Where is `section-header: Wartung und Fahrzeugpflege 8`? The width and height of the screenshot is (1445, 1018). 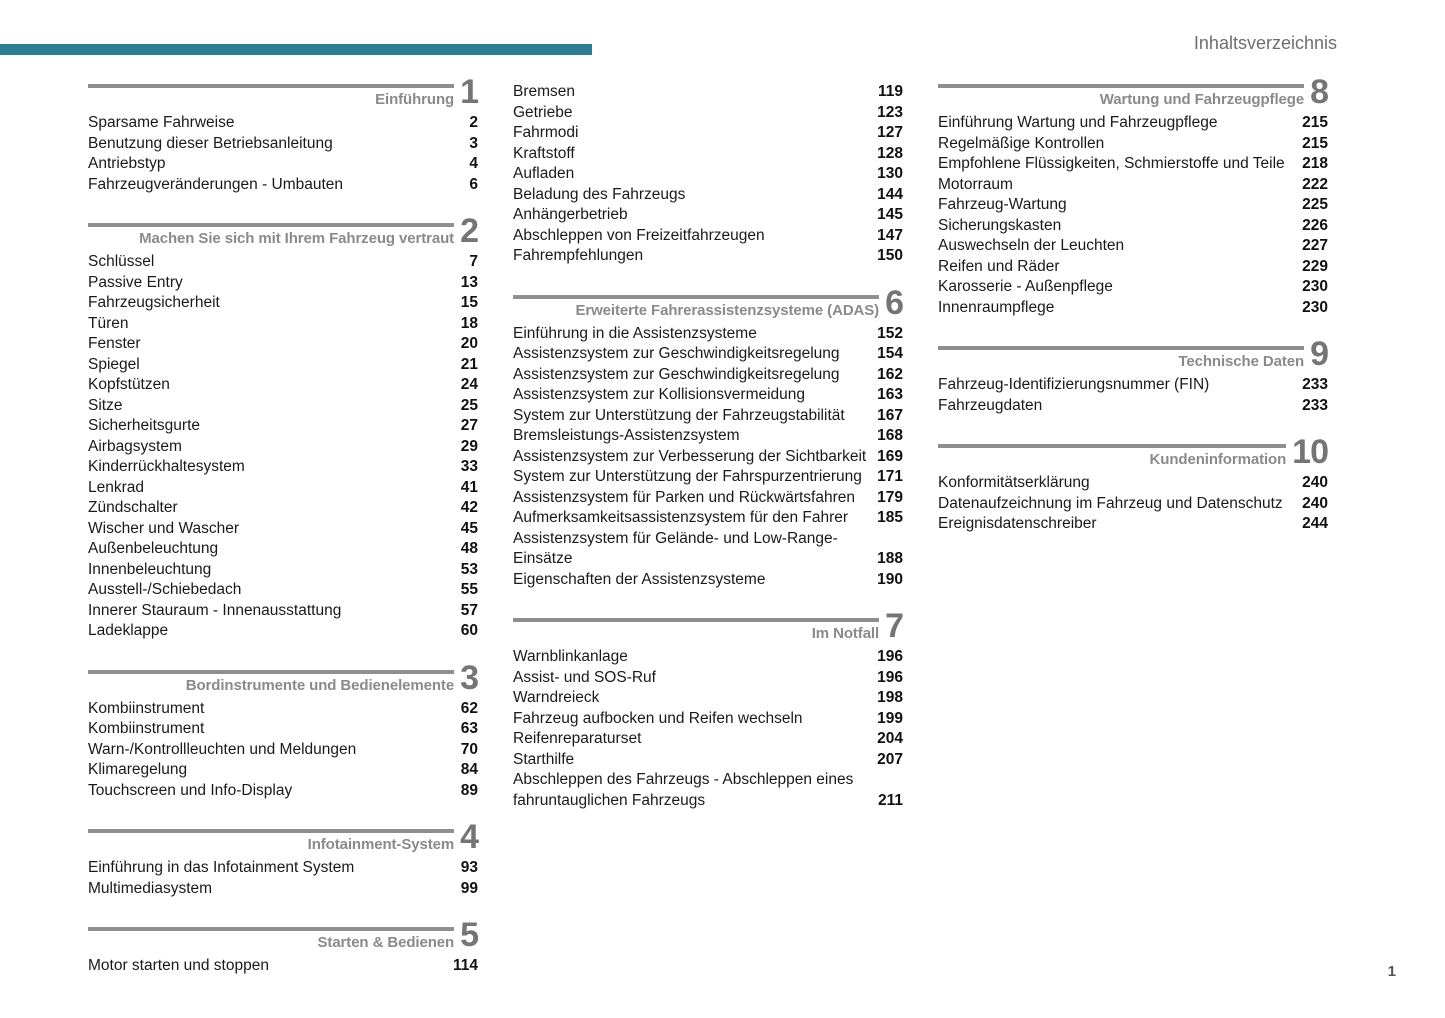 section-header: Wartung und Fahrzeugpflege 8 is located at coordinates (1133, 92).